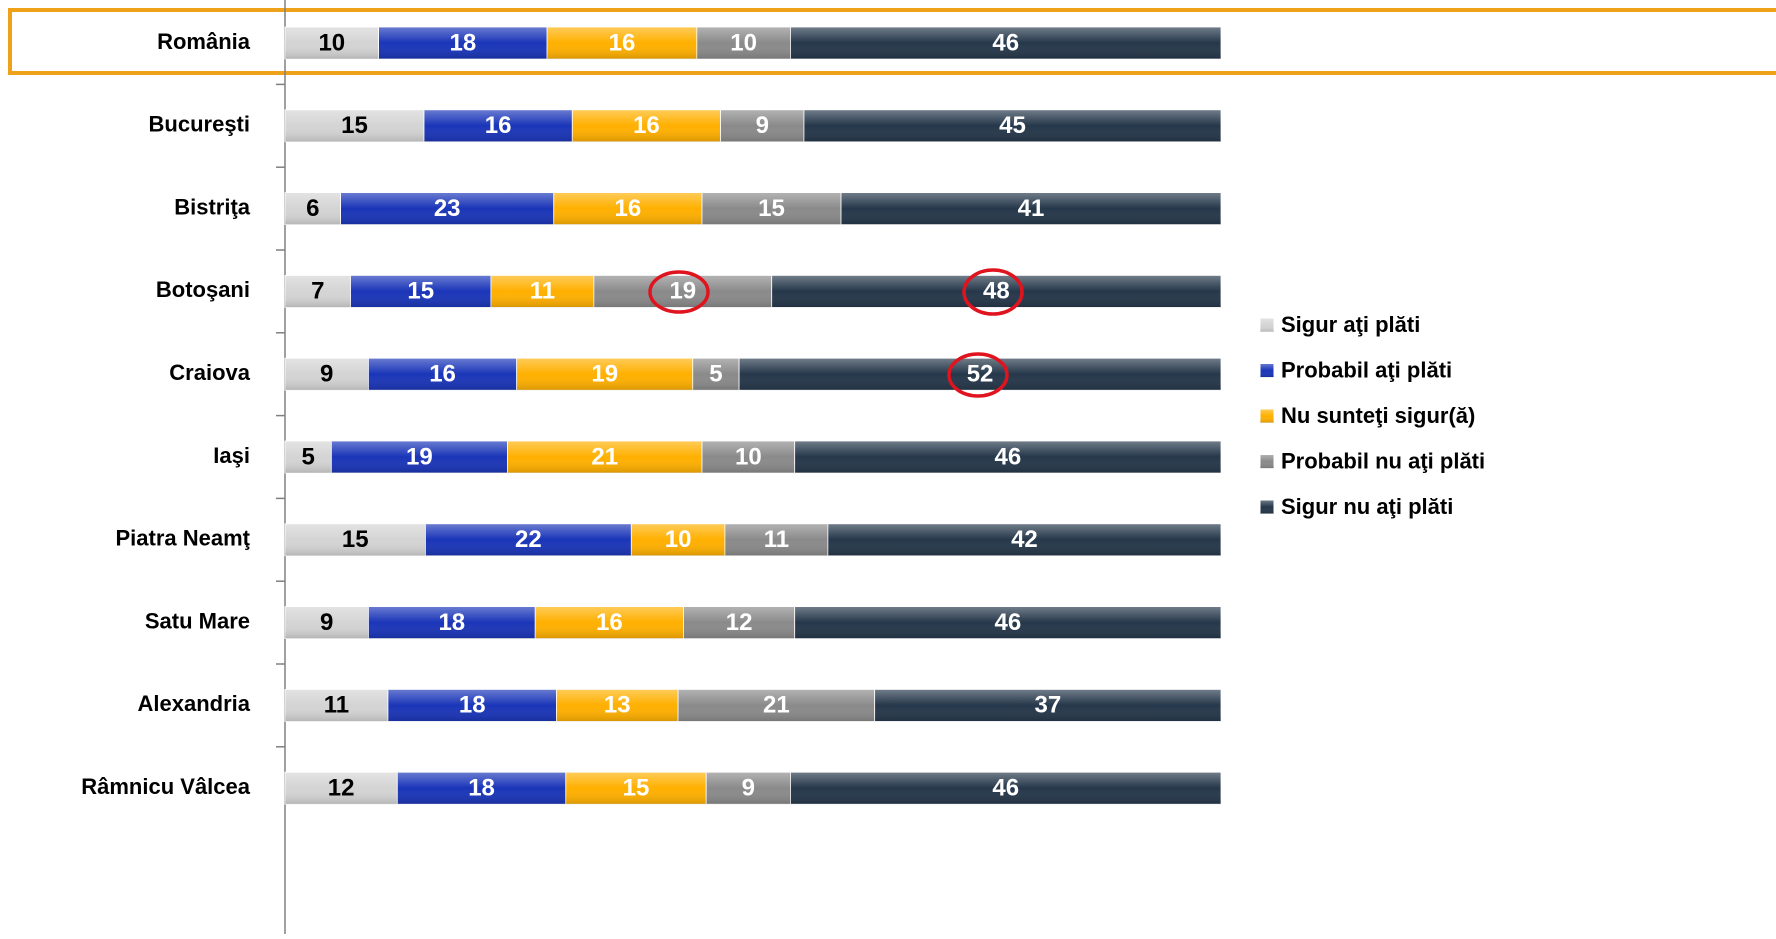  Describe the element at coordinates (166, 786) in the screenshot. I see `category-label: Râmnicu Vâlcea` at that location.